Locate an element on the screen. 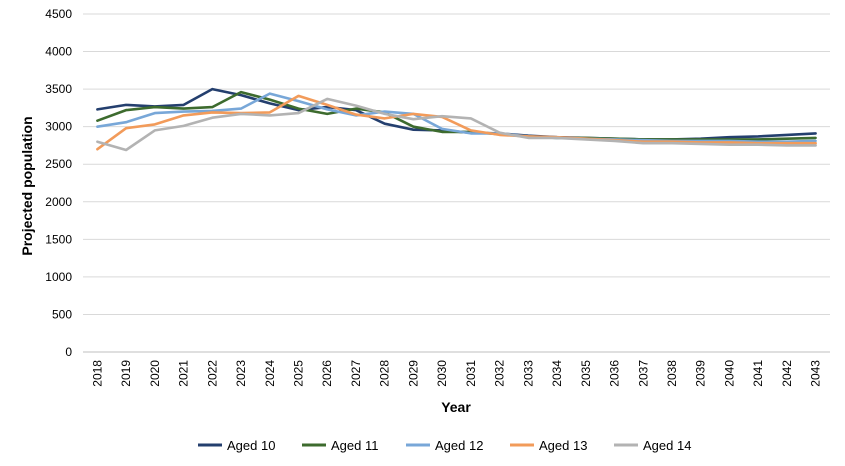 Image resolution: width=845 pixels, height=466 pixels. y-tick-label: 1000 is located at coordinates (58, 277).